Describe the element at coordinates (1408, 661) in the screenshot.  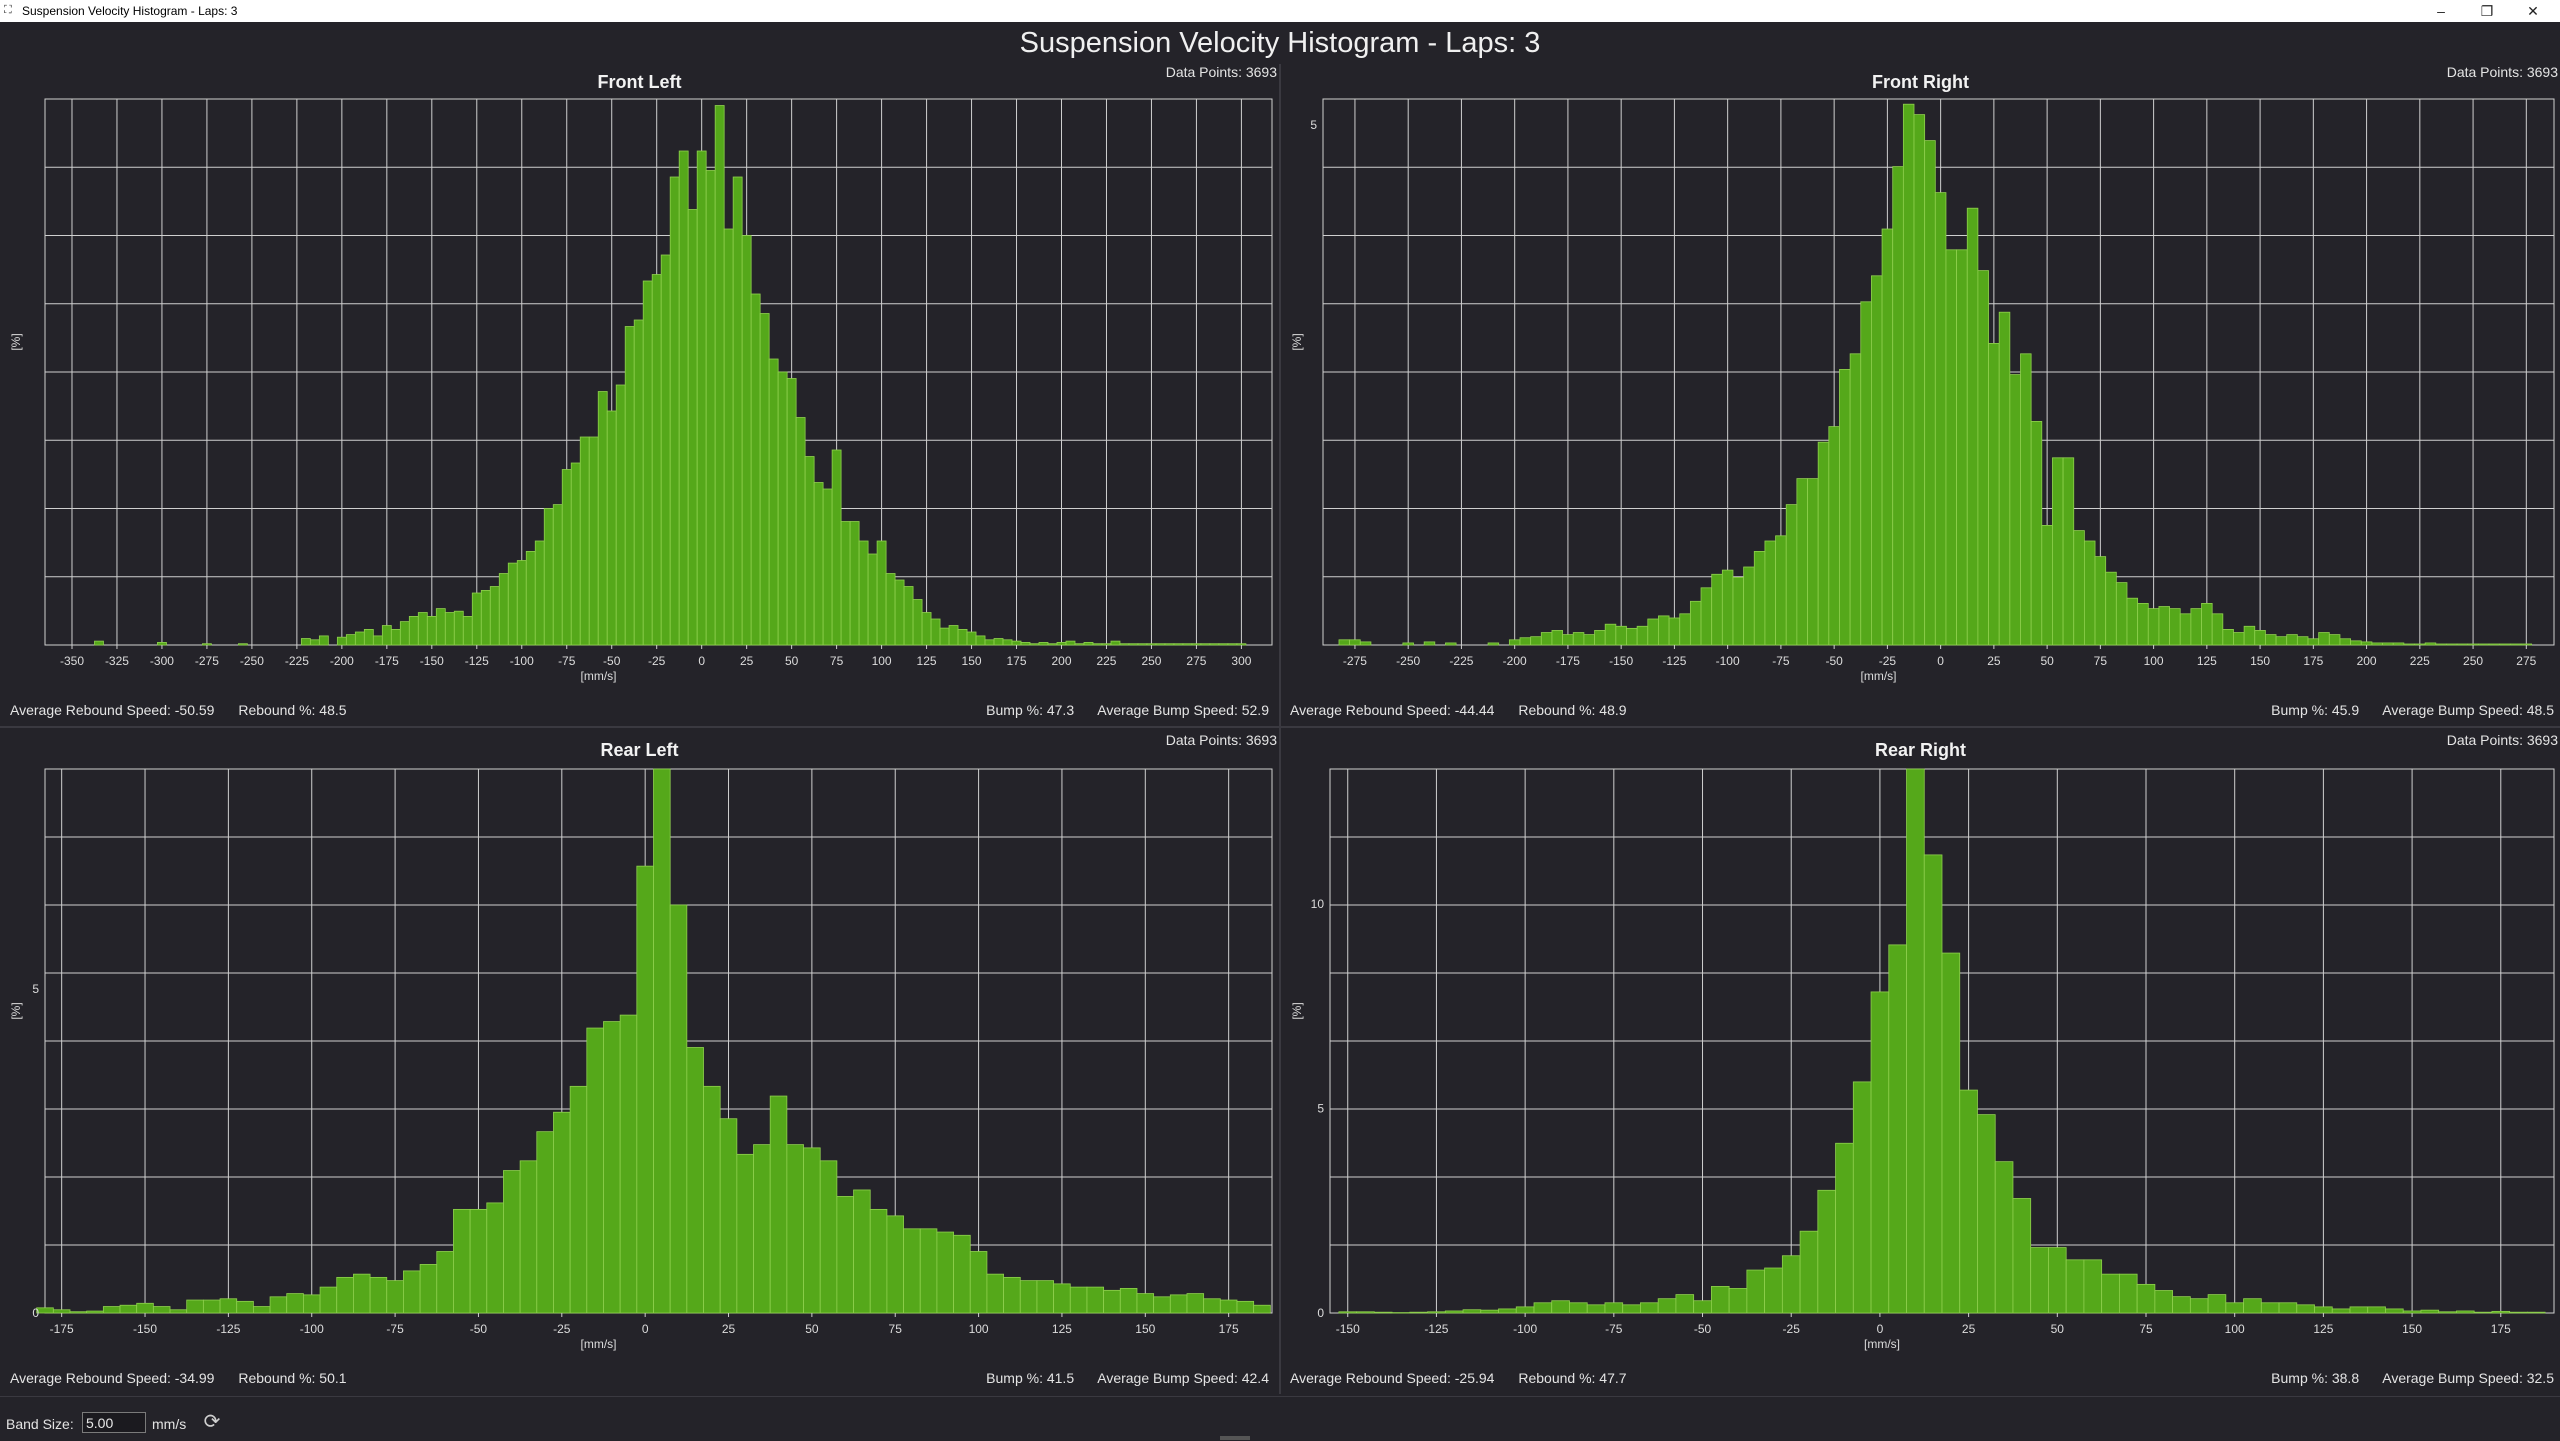
I see `x-tick-label: -250` at that location.